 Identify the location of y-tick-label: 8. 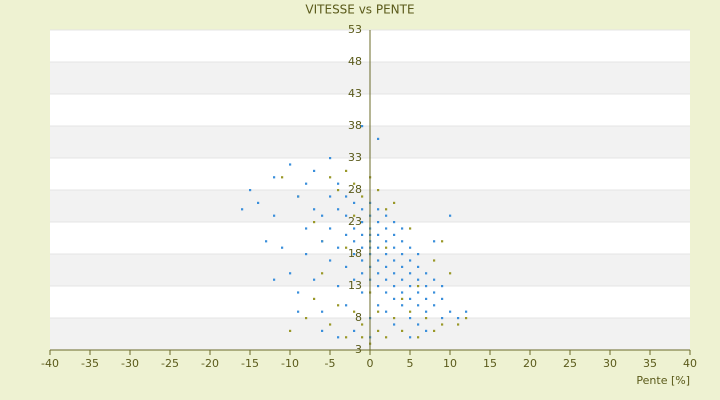
(358, 317).